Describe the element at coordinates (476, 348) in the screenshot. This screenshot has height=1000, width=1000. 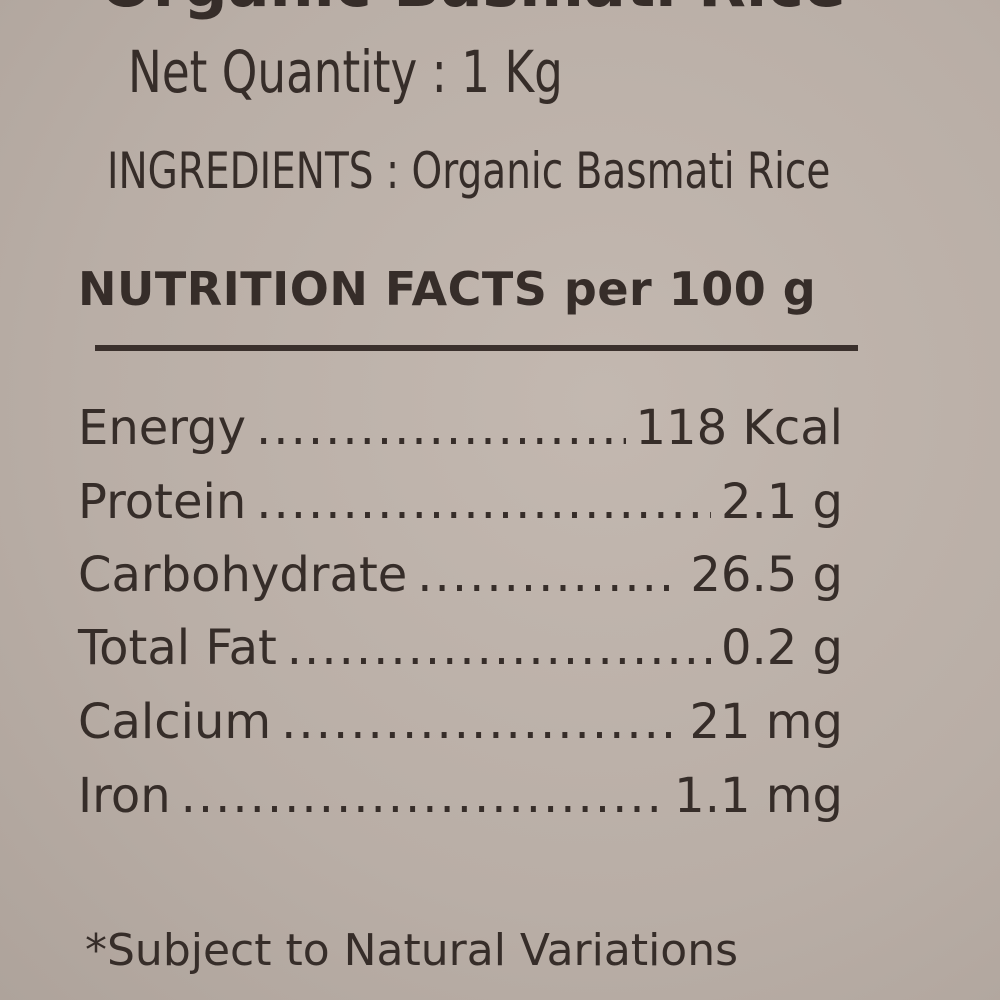
I see `divider-rule` at that location.